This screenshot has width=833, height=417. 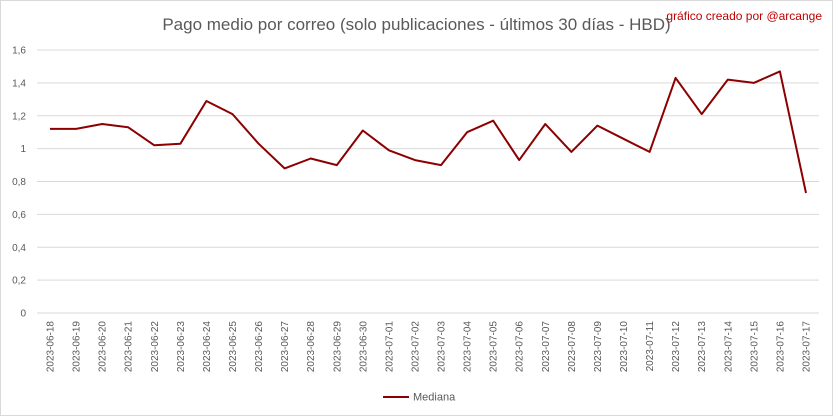 What do you see at coordinates (19, 116) in the screenshot?
I see `y-tick-label: 1,2` at bounding box center [19, 116].